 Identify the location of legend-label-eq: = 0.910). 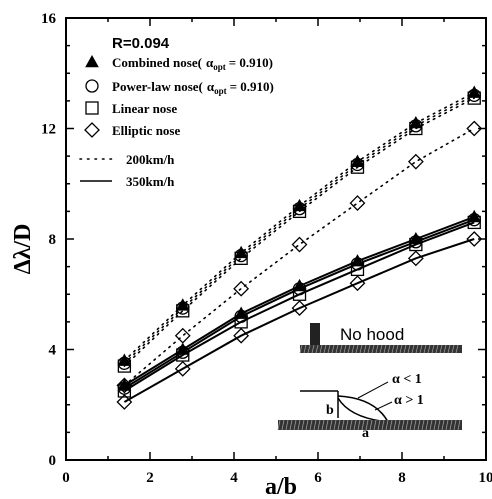
(251, 62).